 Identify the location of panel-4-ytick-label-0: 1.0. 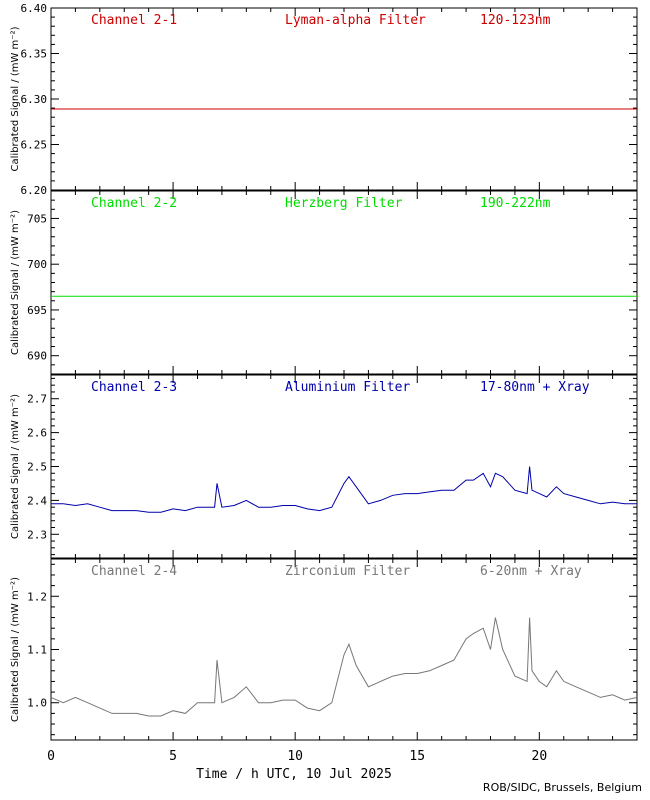
(37, 703).